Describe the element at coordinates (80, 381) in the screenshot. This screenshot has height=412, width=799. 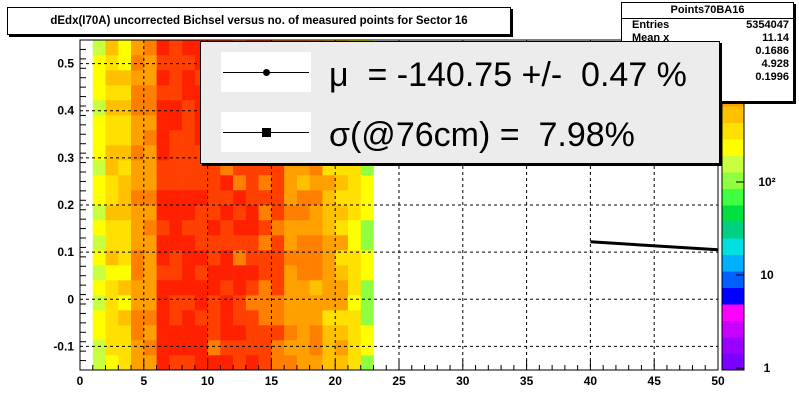
I see `x-tick-label: 0` at that location.